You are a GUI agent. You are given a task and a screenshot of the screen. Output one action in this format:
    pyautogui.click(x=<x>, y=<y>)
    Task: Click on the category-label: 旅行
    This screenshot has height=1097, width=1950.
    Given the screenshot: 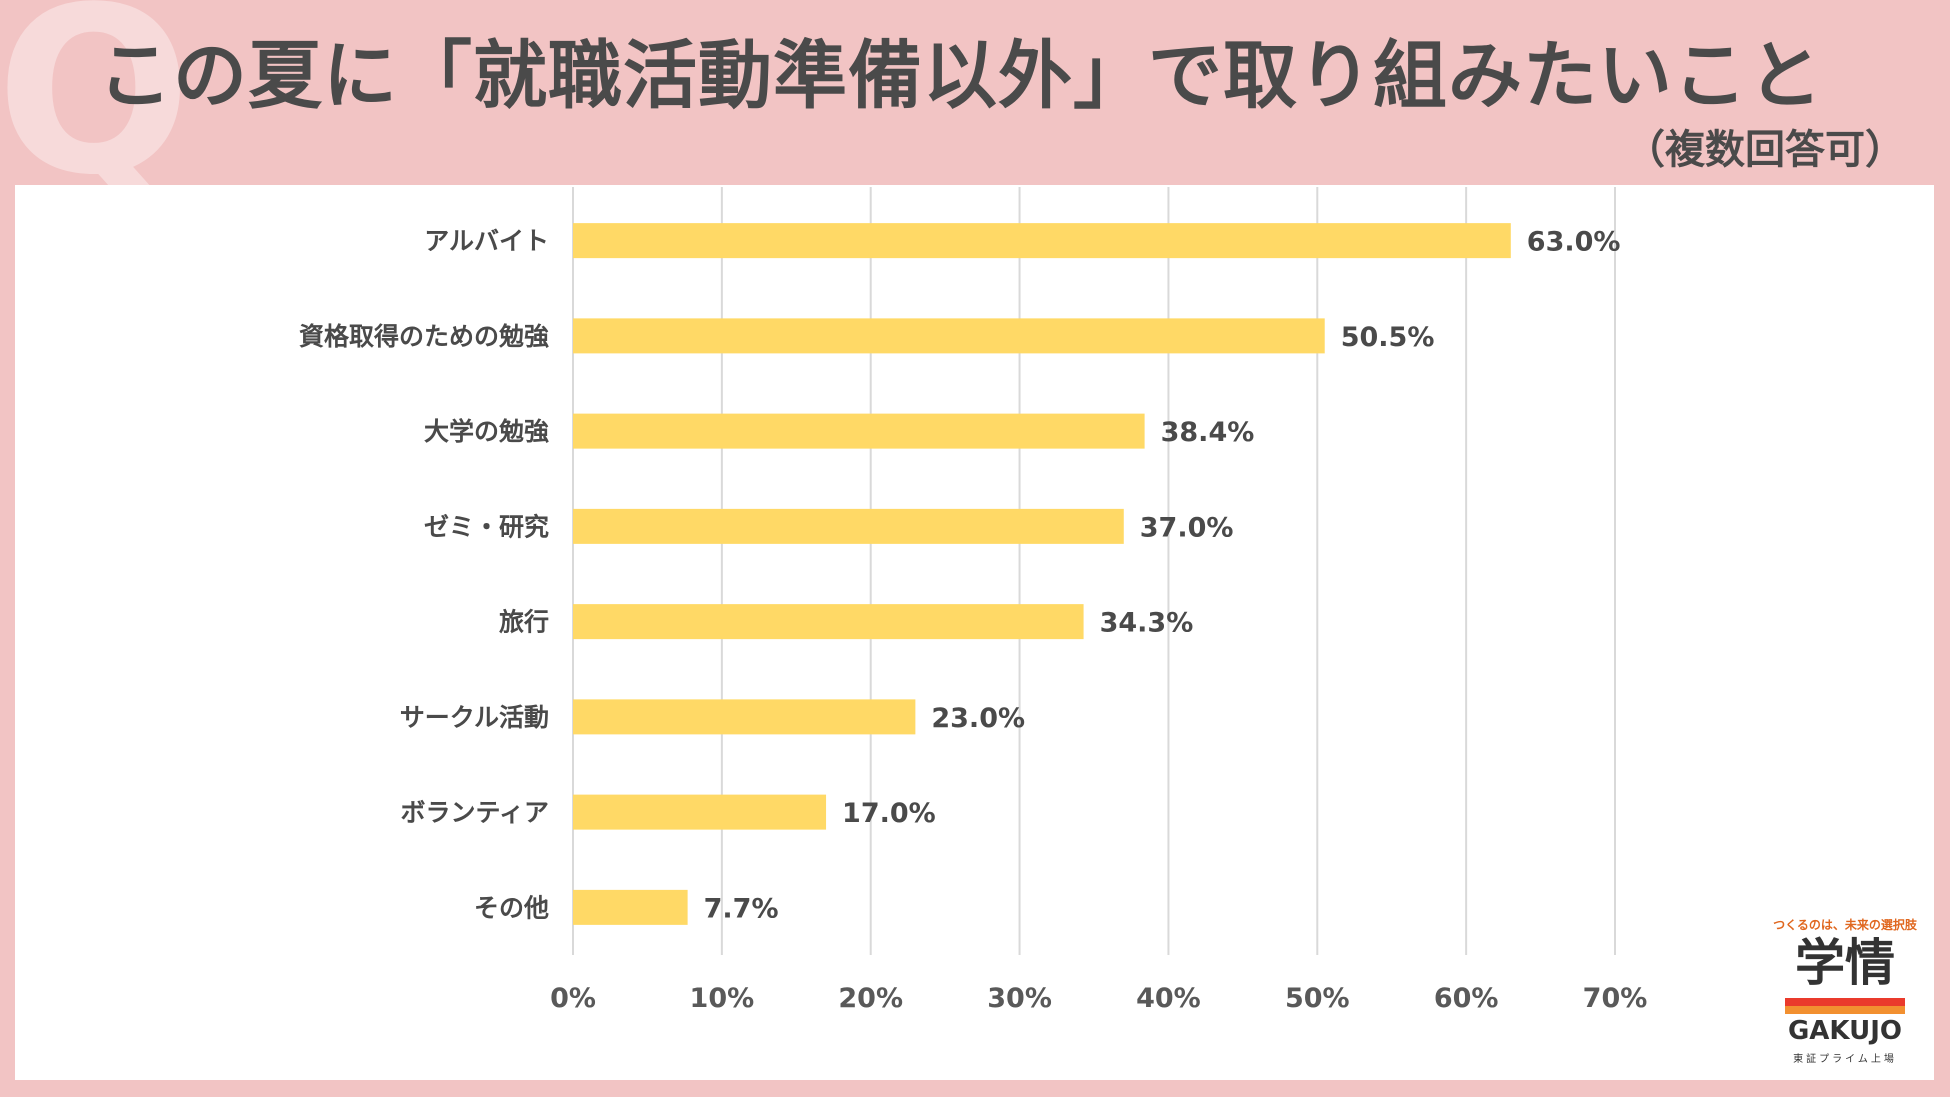 What is the action you would take?
    pyautogui.click(x=524, y=622)
    